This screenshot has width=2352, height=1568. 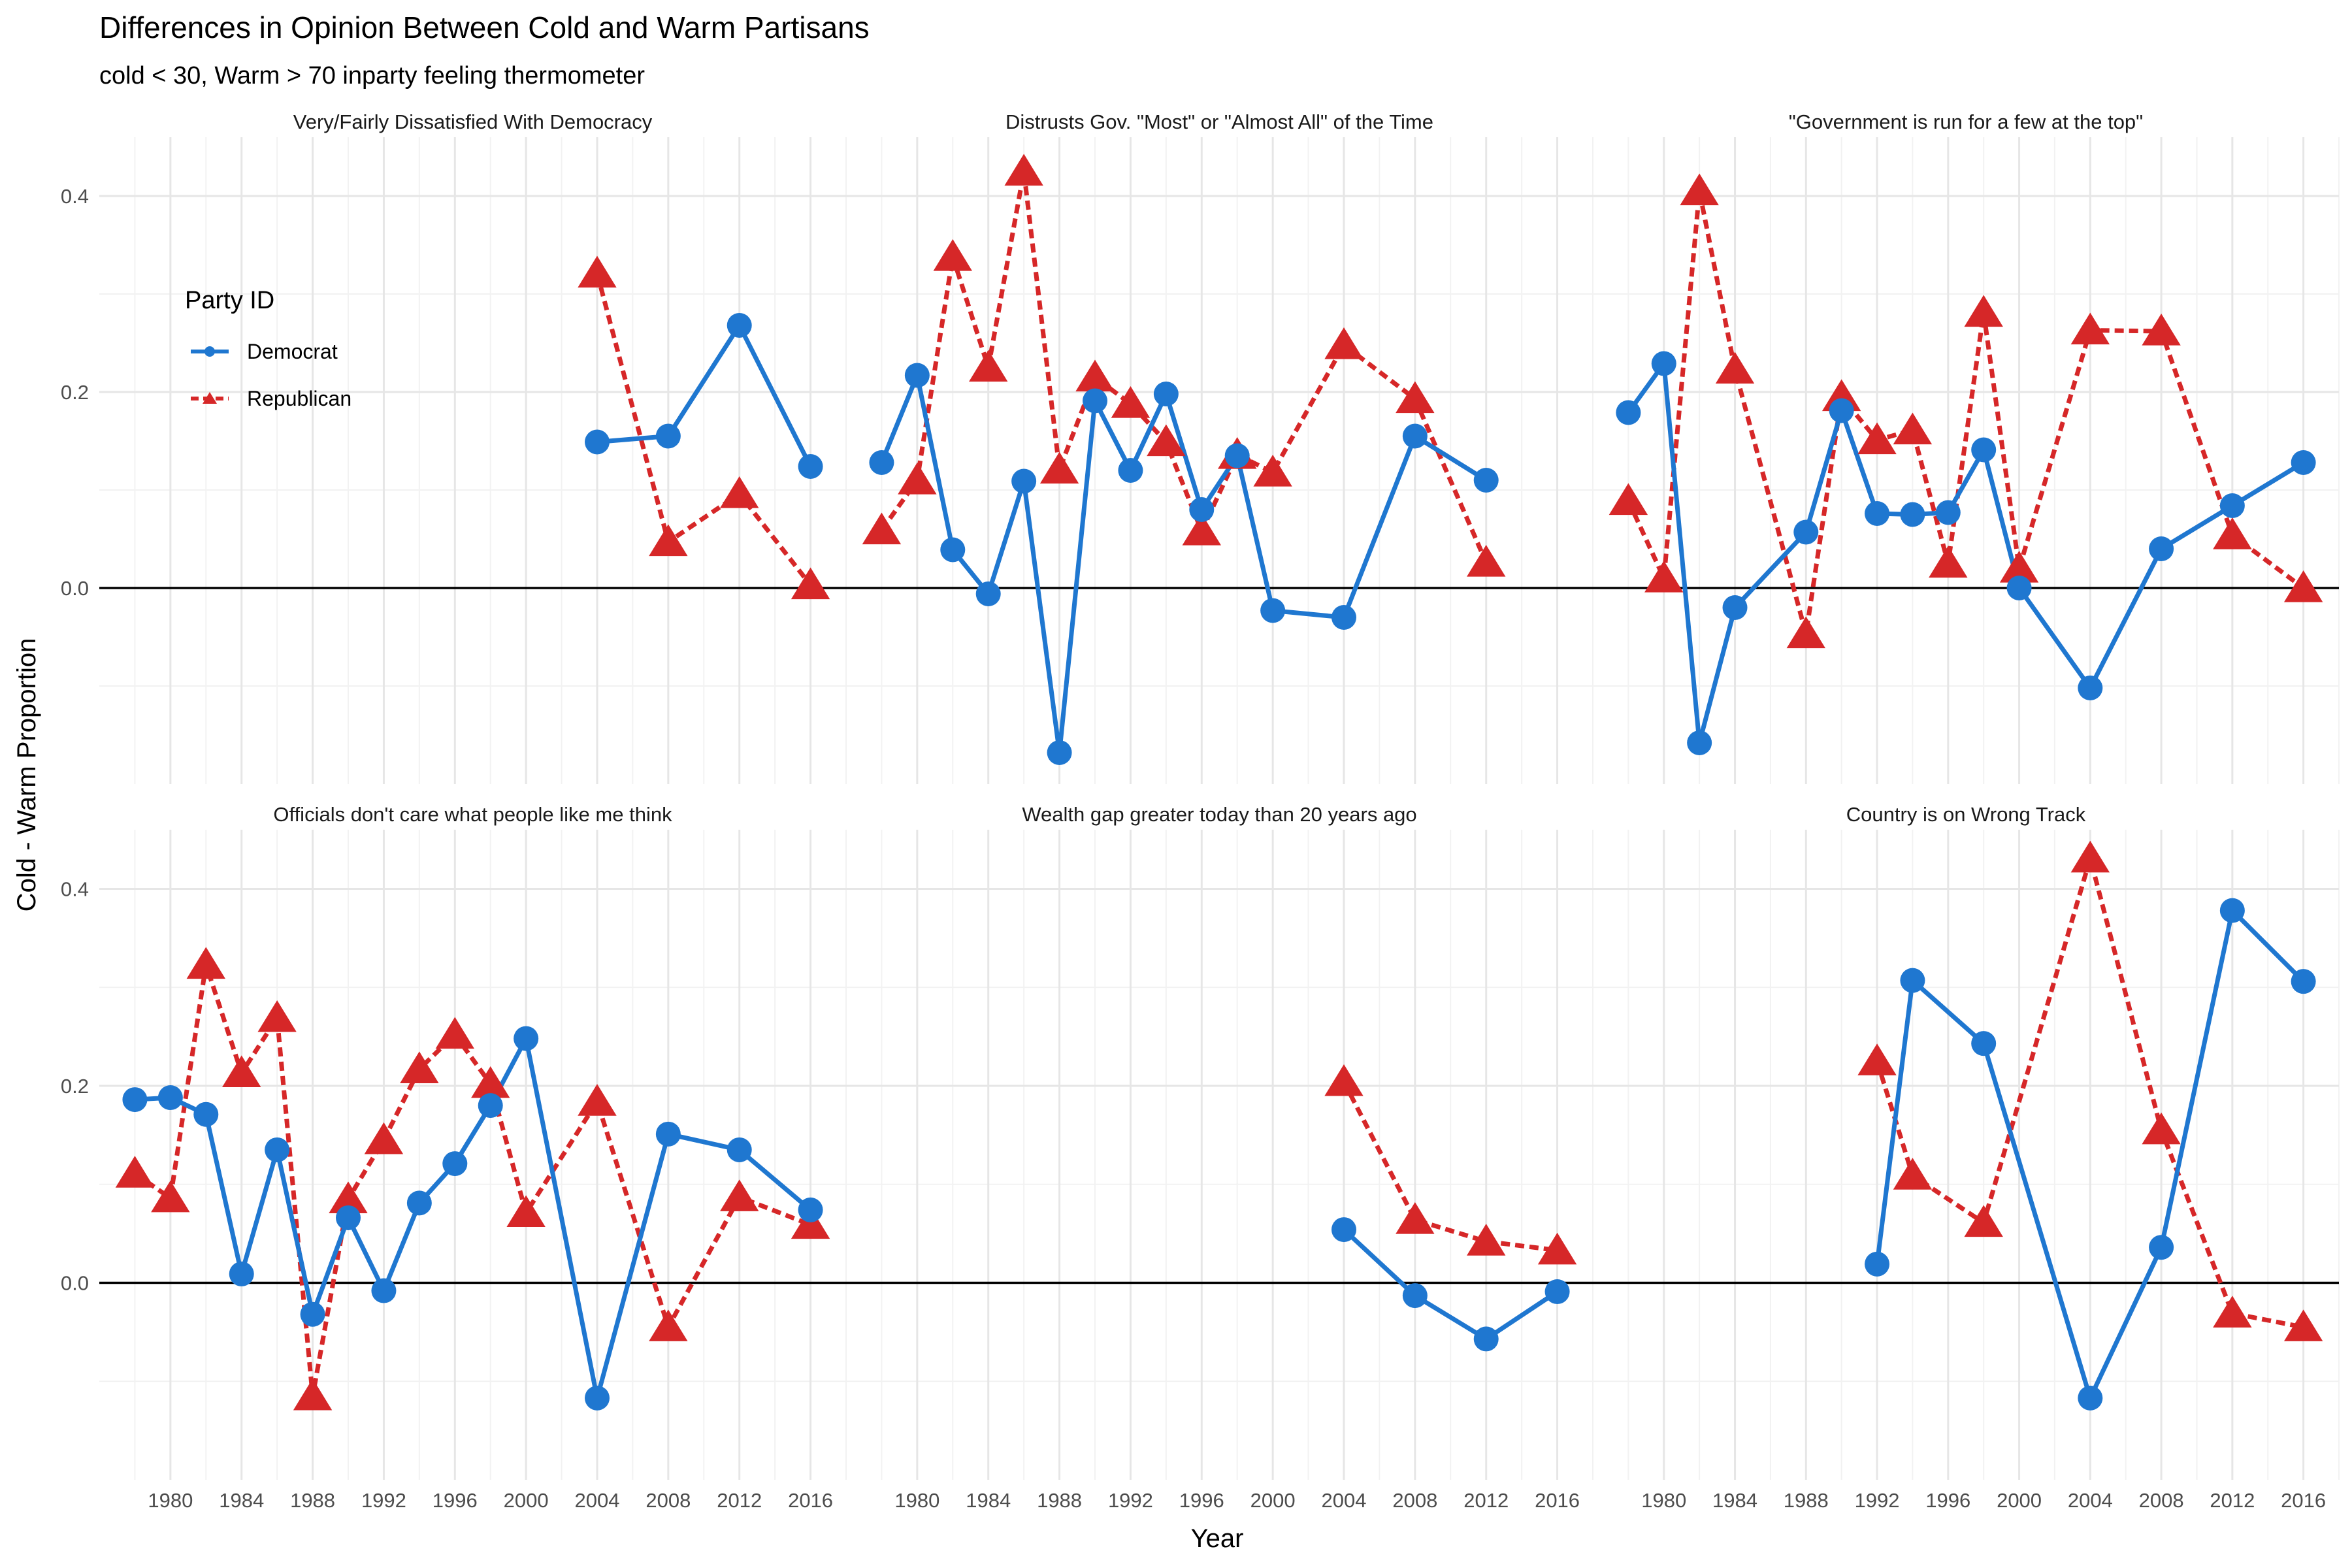 What do you see at coordinates (229, 300) in the screenshot?
I see `legend-title: Party ID` at bounding box center [229, 300].